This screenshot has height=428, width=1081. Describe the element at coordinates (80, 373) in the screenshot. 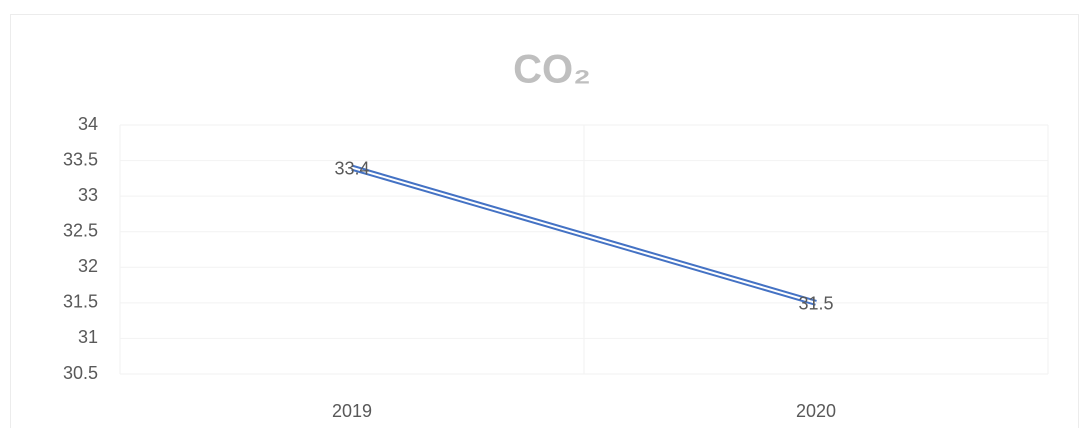

I see `y-tick-label: 30.5` at that location.